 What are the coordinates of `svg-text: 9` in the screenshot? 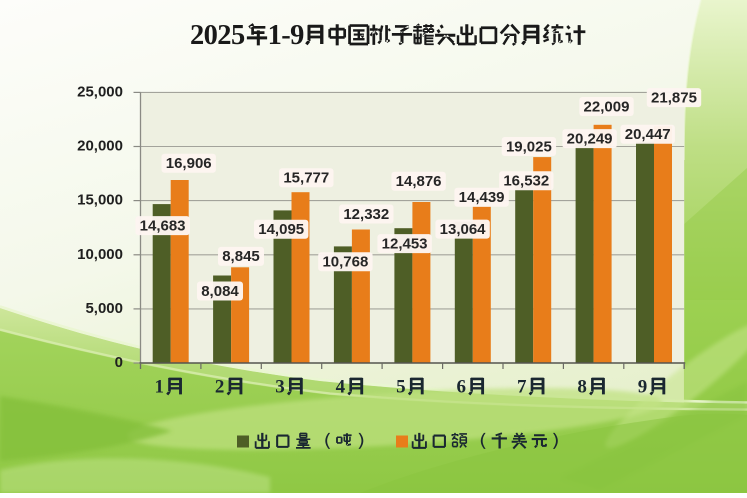 It's located at (643, 387).